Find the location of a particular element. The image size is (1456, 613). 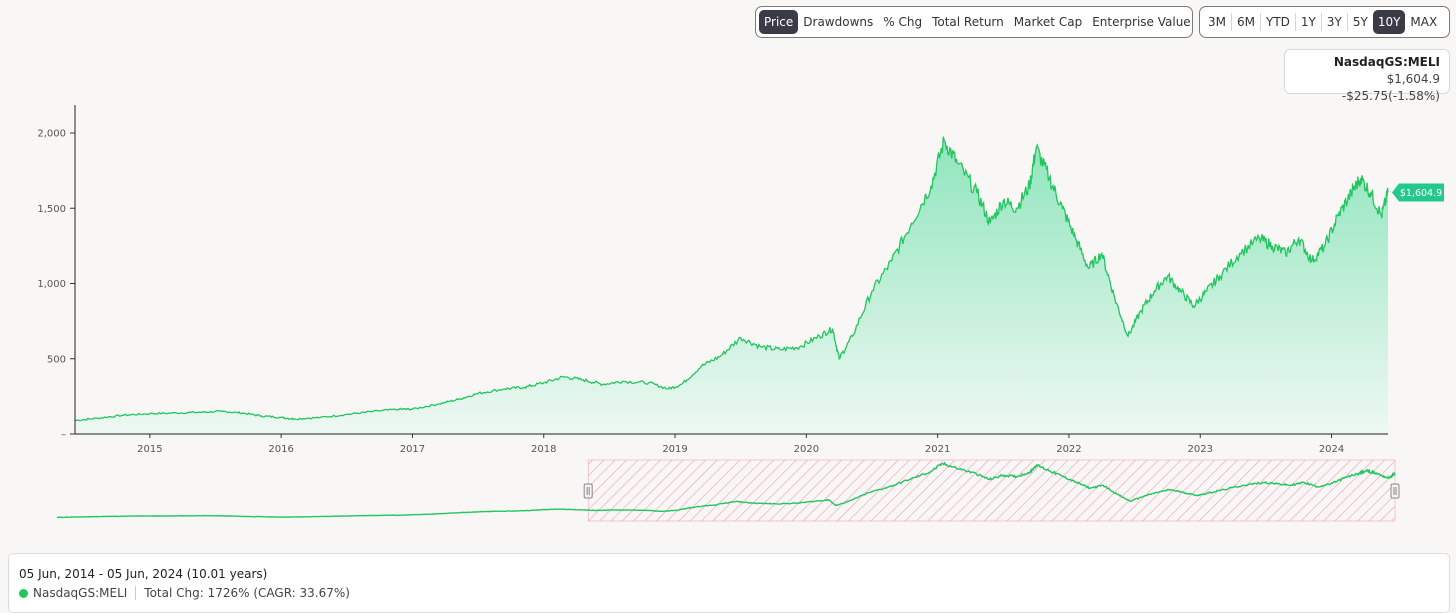

x-tick-label: 2023 is located at coordinates (1200, 449).